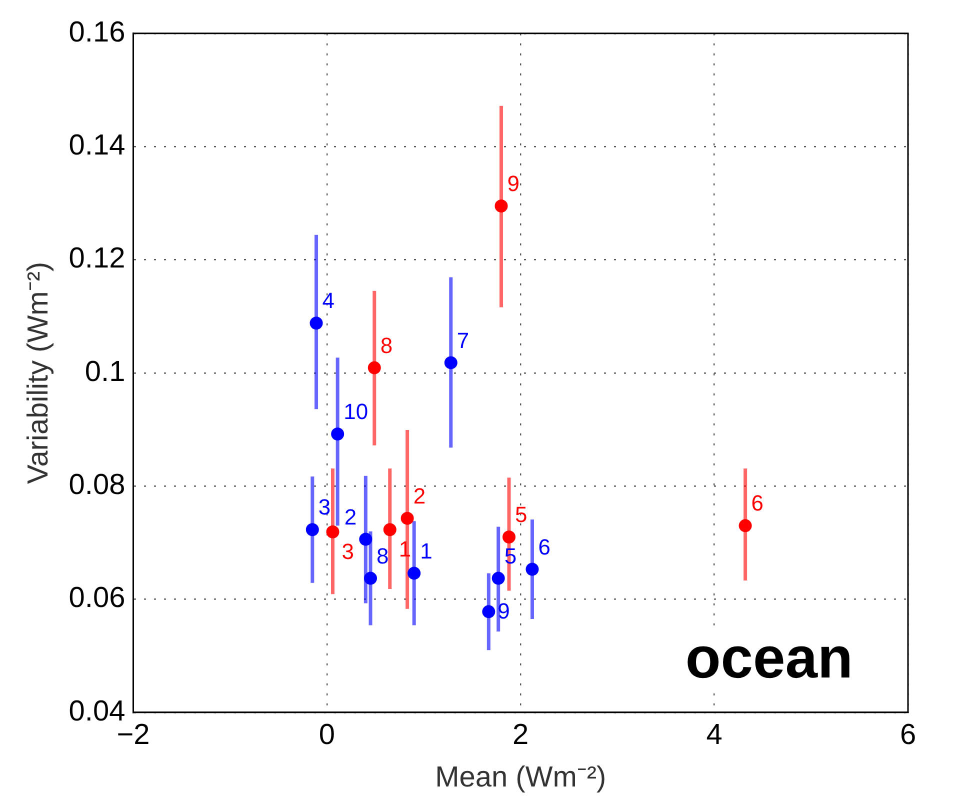 This screenshot has width=954, height=808. Describe the element at coordinates (328, 301) in the screenshot. I see `annotation: 4` at that location.